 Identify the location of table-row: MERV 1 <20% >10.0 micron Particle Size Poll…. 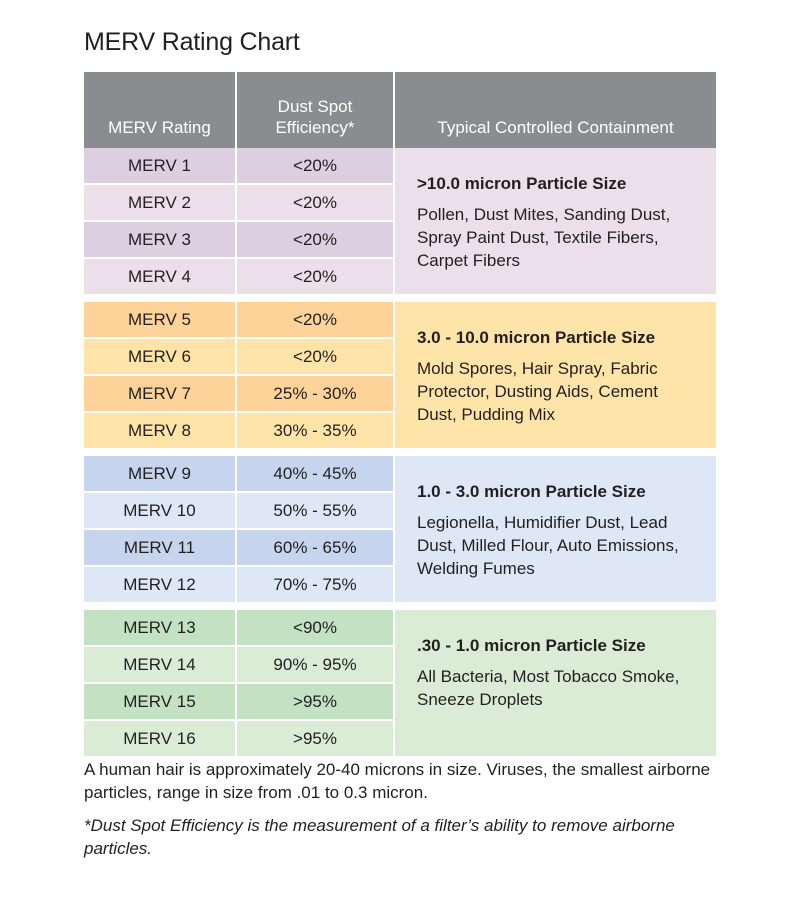
(400, 222).